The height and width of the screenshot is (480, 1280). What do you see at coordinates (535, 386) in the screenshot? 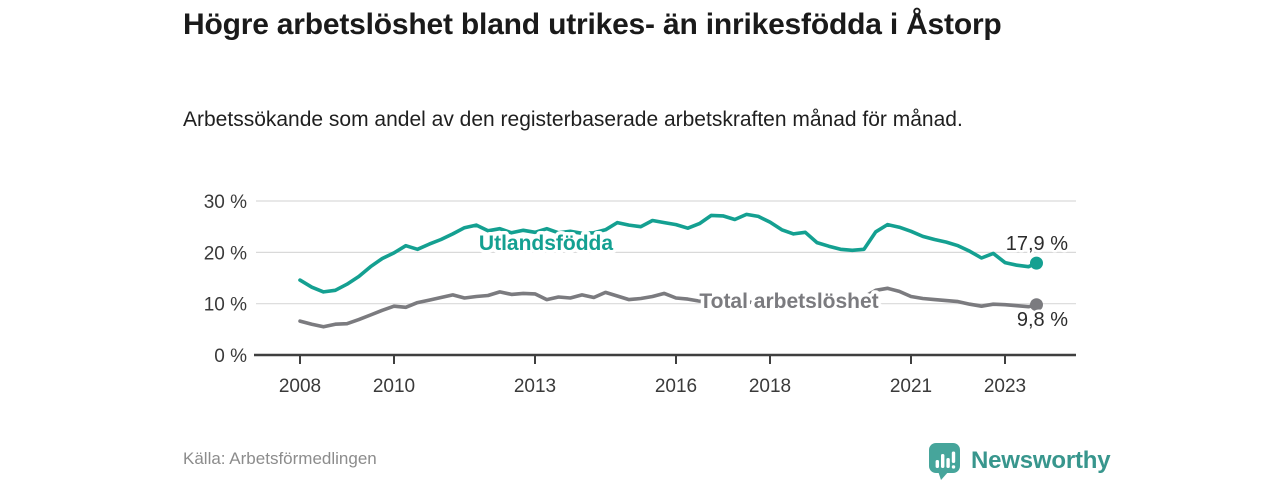
I see `x-tick-label: 2013` at bounding box center [535, 386].